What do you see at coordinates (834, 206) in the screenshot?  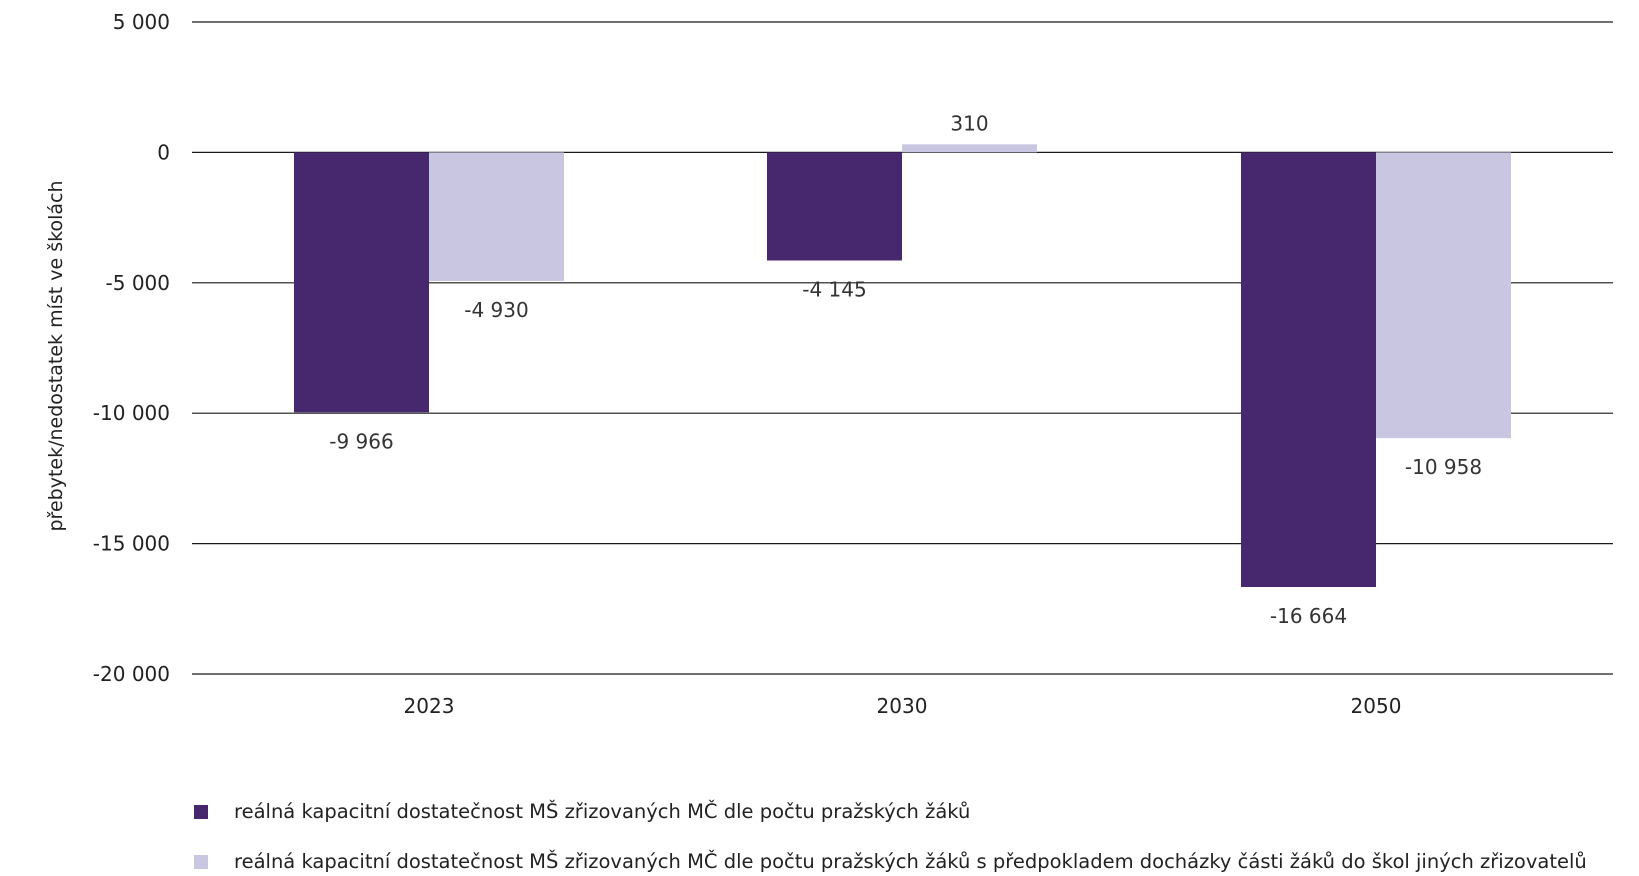 I see `bar-series-1-2030` at bounding box center [834, 206].